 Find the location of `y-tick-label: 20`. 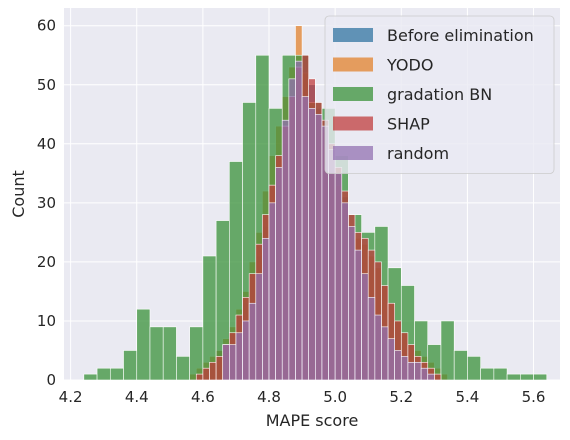

y-tick-label: 20 is located at coordinates (46, 262).